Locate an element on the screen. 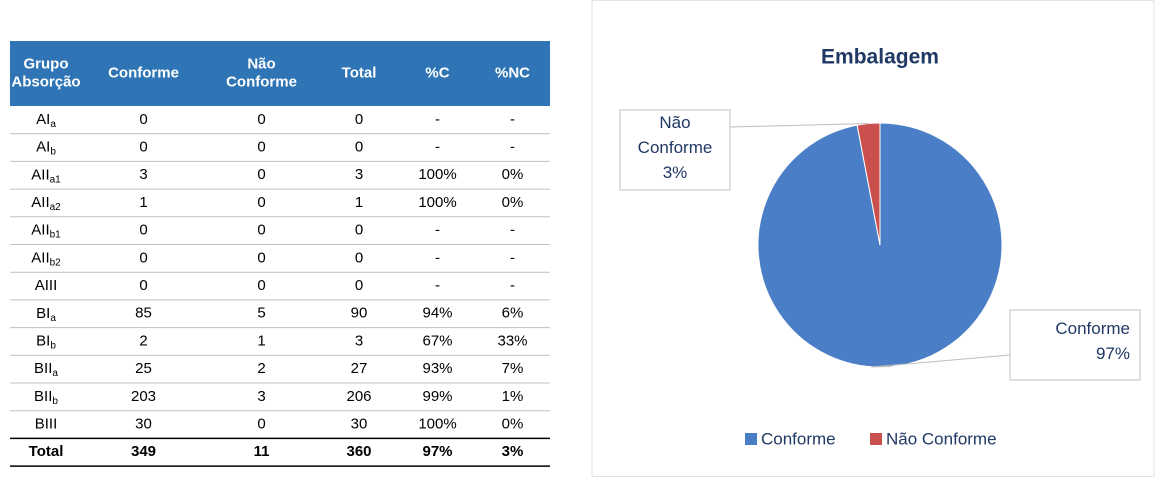 Image resolution: width=1155 pixels, height=482 pixels. label-value: 97% is located at coordinates (1113, 353).